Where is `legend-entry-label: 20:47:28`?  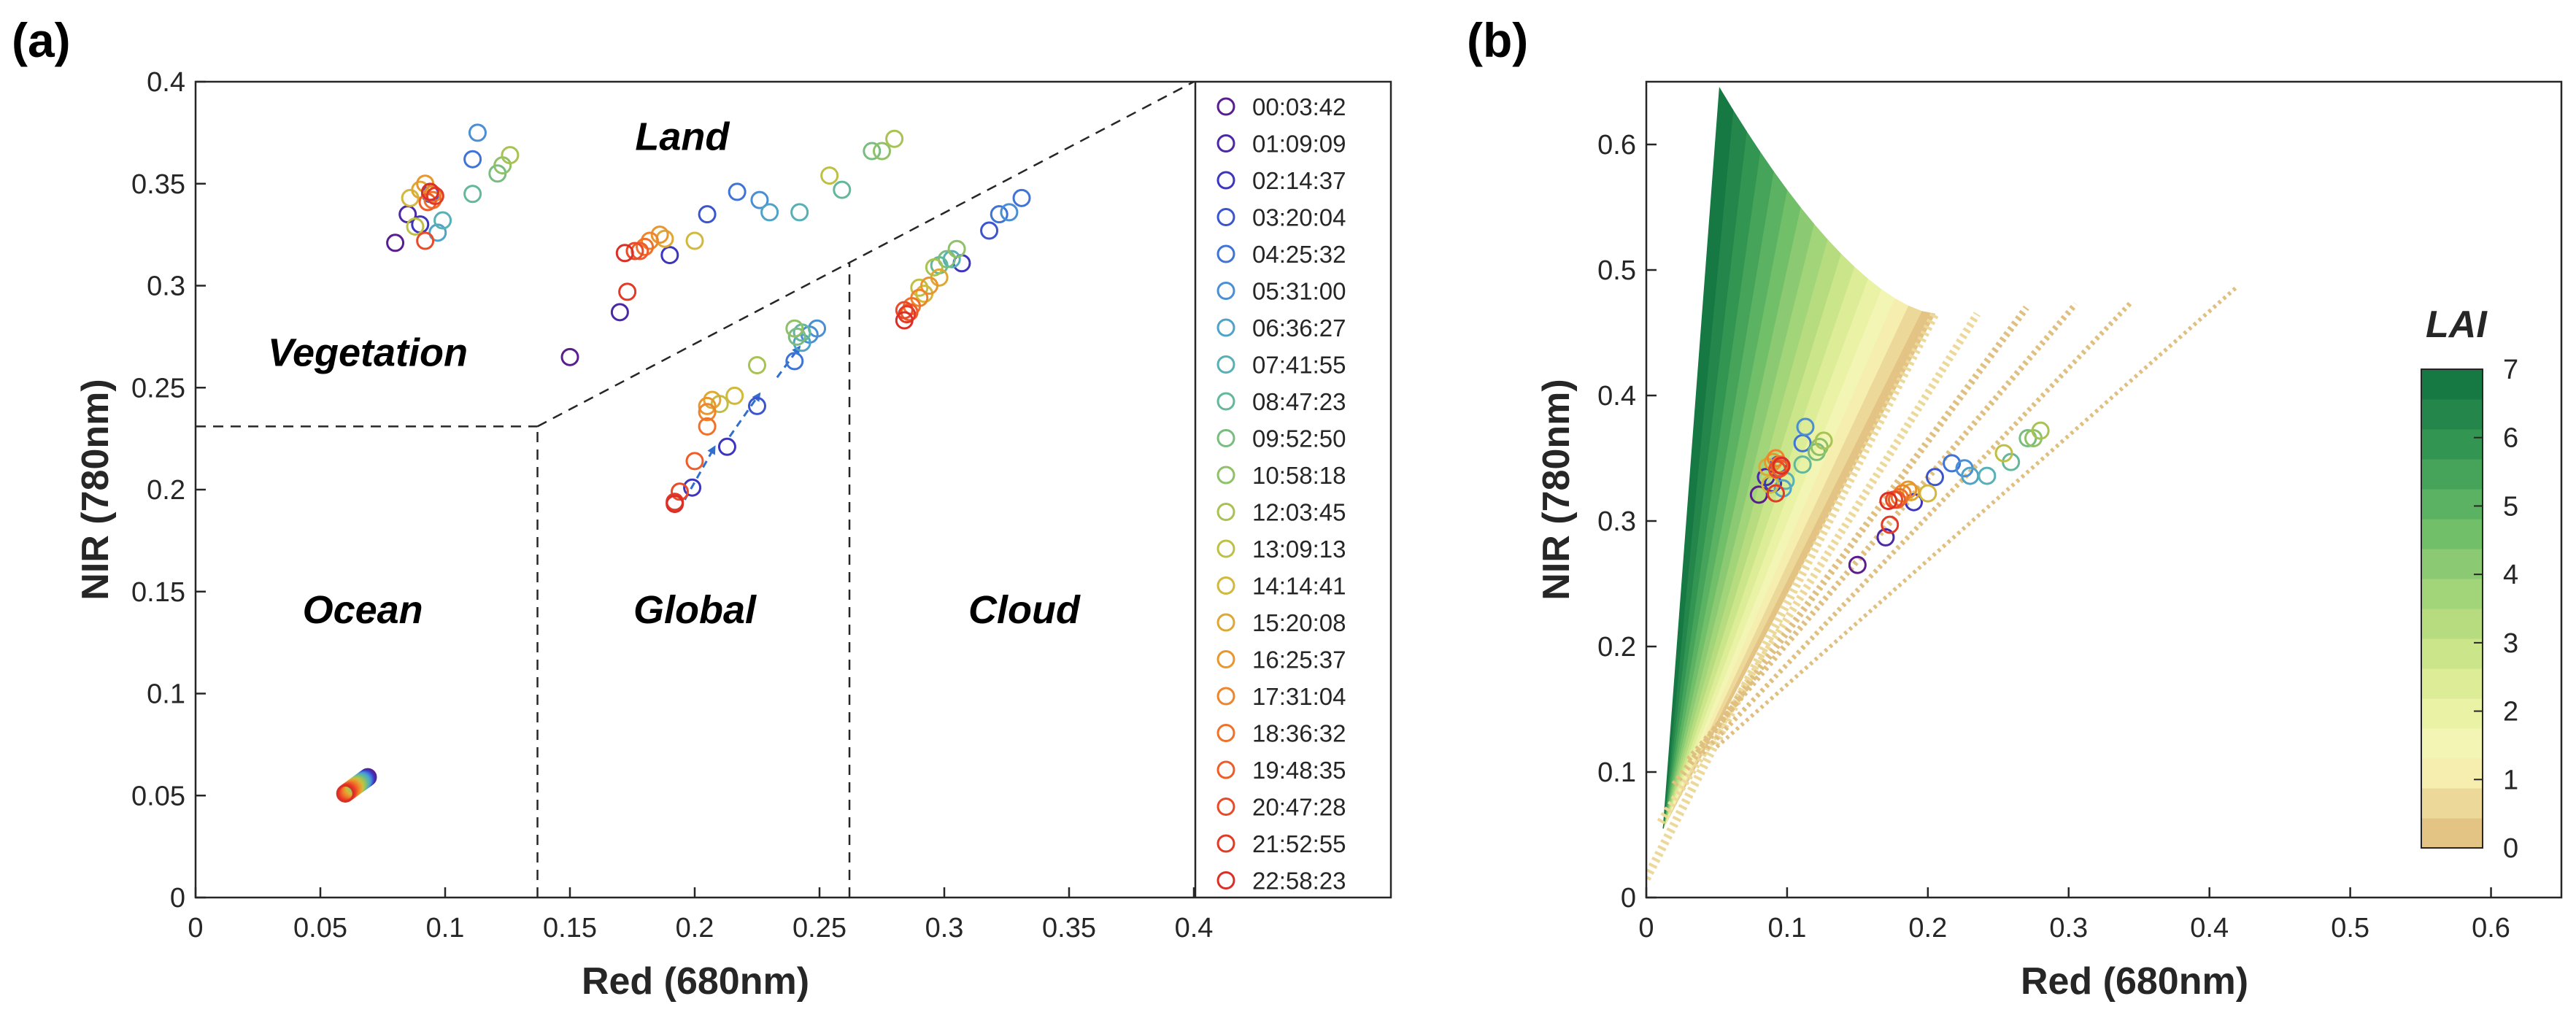 legend-entry-label: 20:47:28 is located at coordinates (1299, 807).